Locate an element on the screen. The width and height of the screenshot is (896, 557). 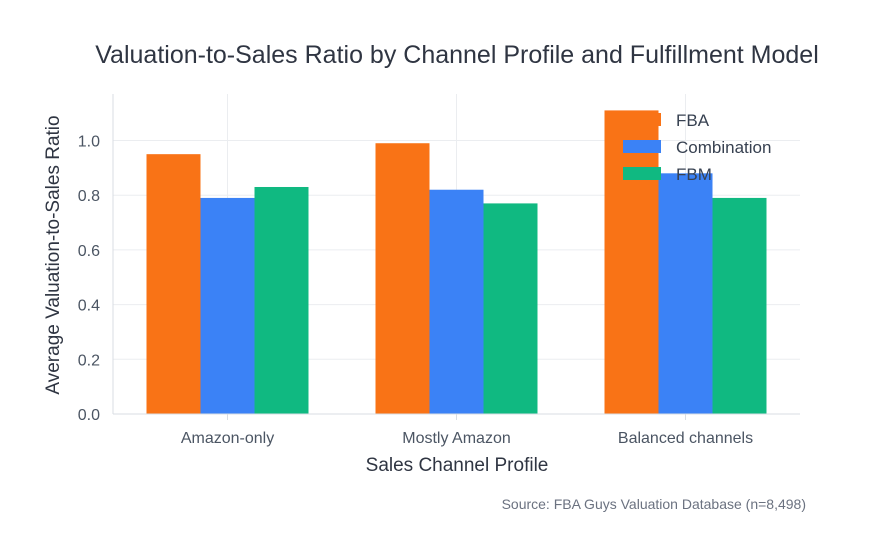
legend-swatch-combination is located at coordinates (642, 146).